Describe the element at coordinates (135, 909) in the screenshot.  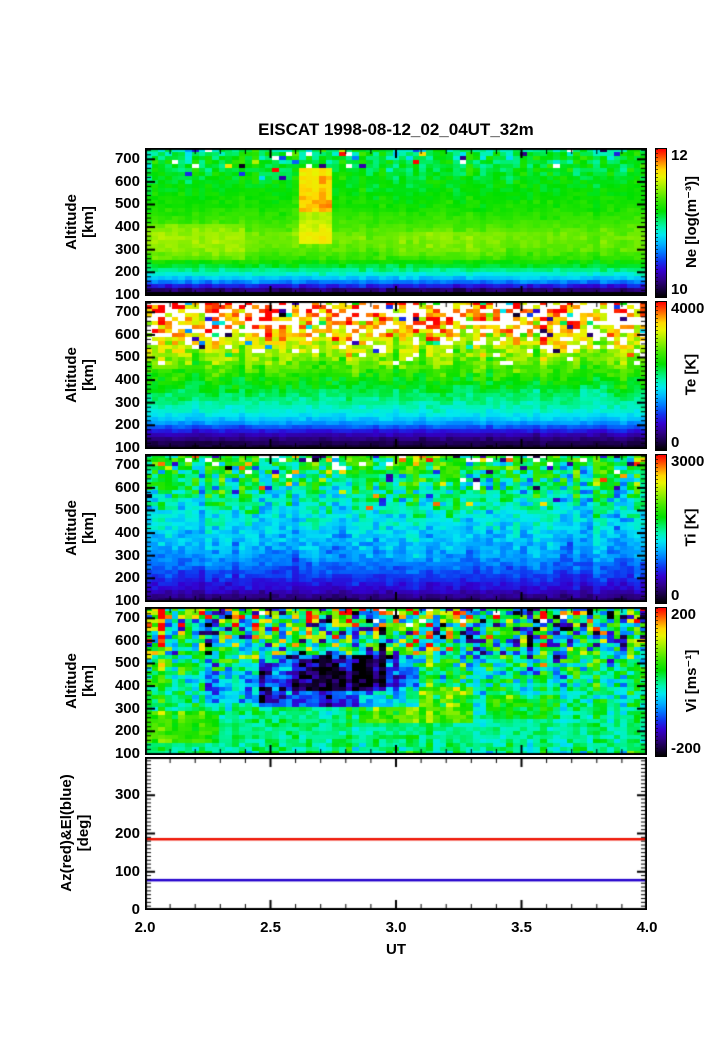
I see `y-tick-label: 0` at that location.